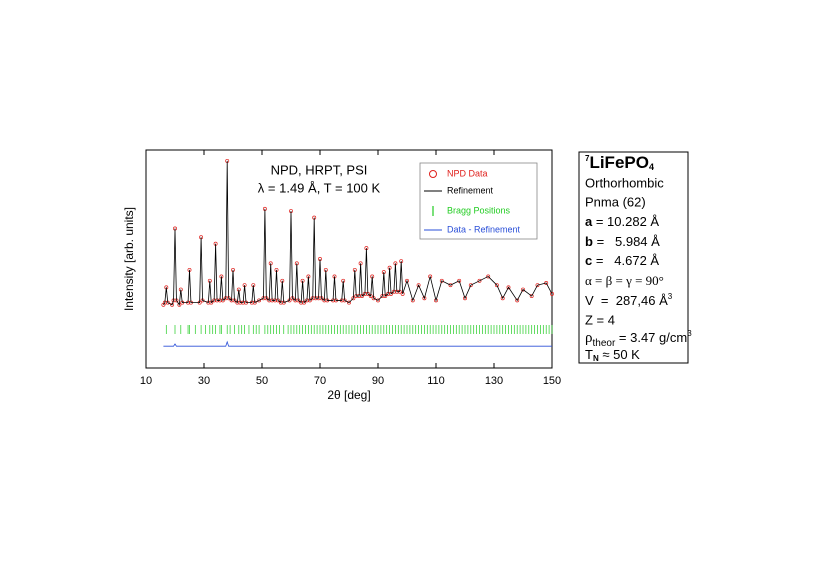 The height and width of the screenshot is (579, 818). What do you see at coordinates (615, 201) in the screenshot?
I see `space-group: Pnma (62)` at bounding box center [615, 201].